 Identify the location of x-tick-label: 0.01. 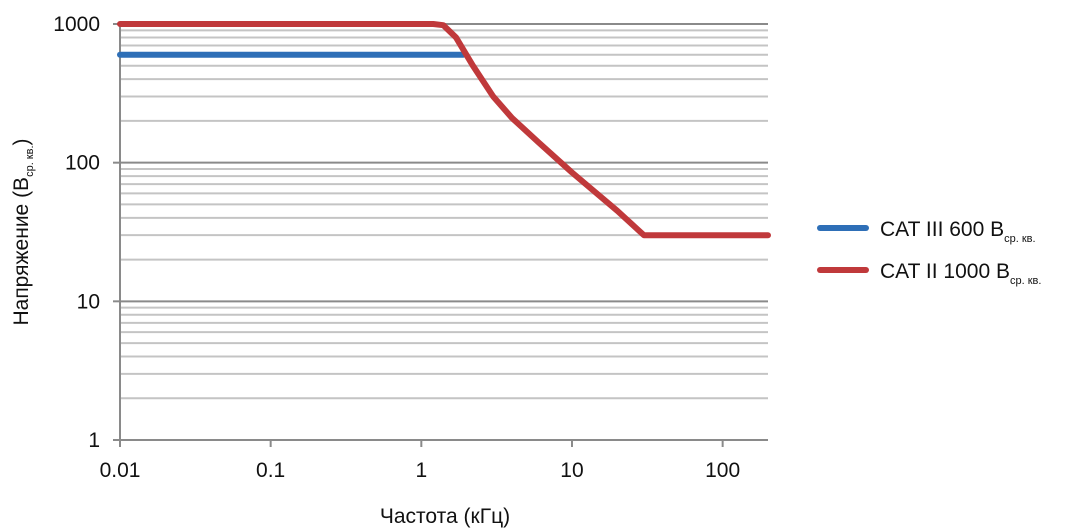
(120, 470).